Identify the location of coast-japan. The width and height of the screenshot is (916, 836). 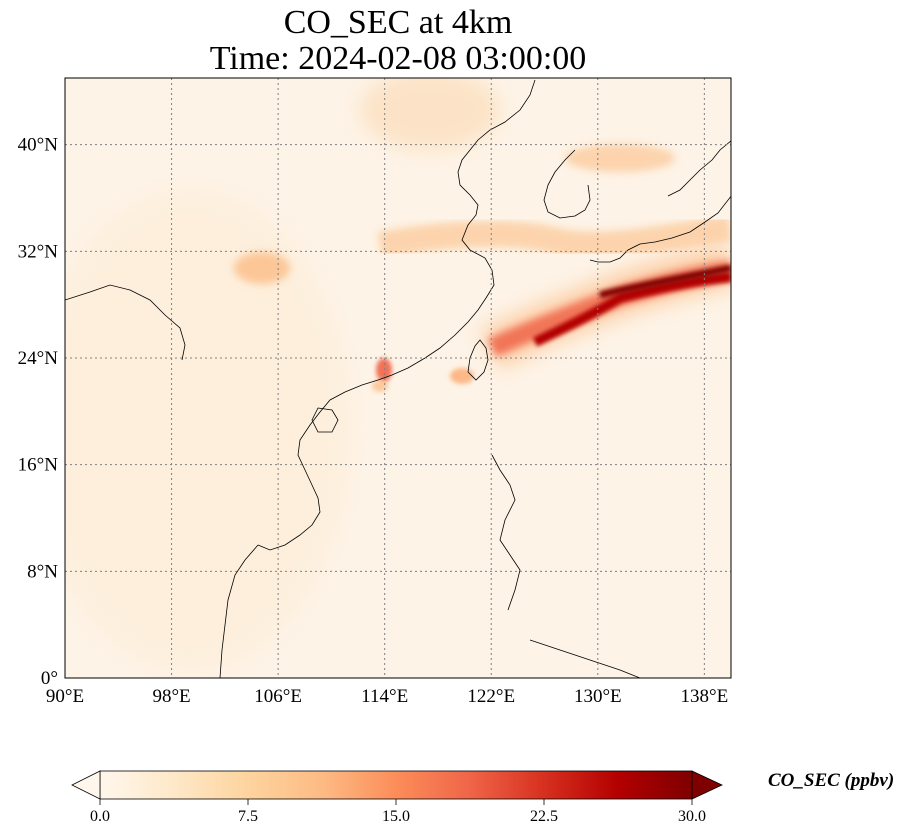
(660, 229).